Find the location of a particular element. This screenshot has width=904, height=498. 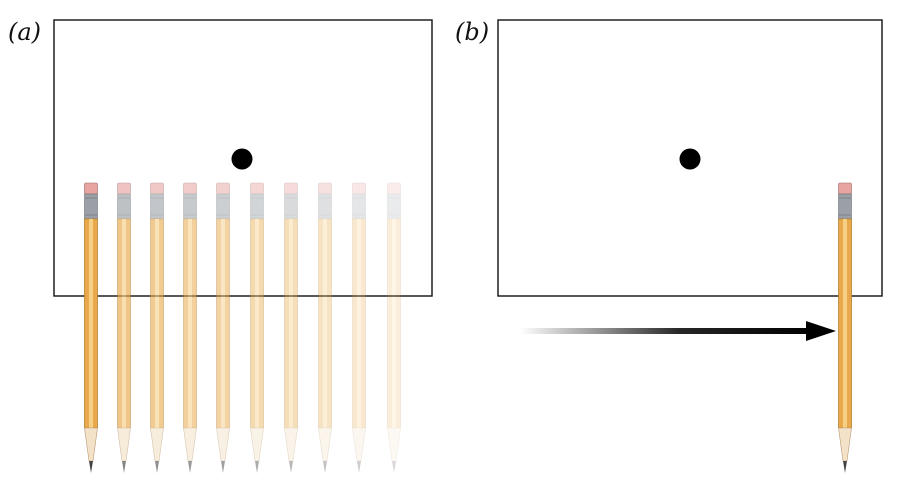

motion-arrow-head is located at coordinates (821, 331).